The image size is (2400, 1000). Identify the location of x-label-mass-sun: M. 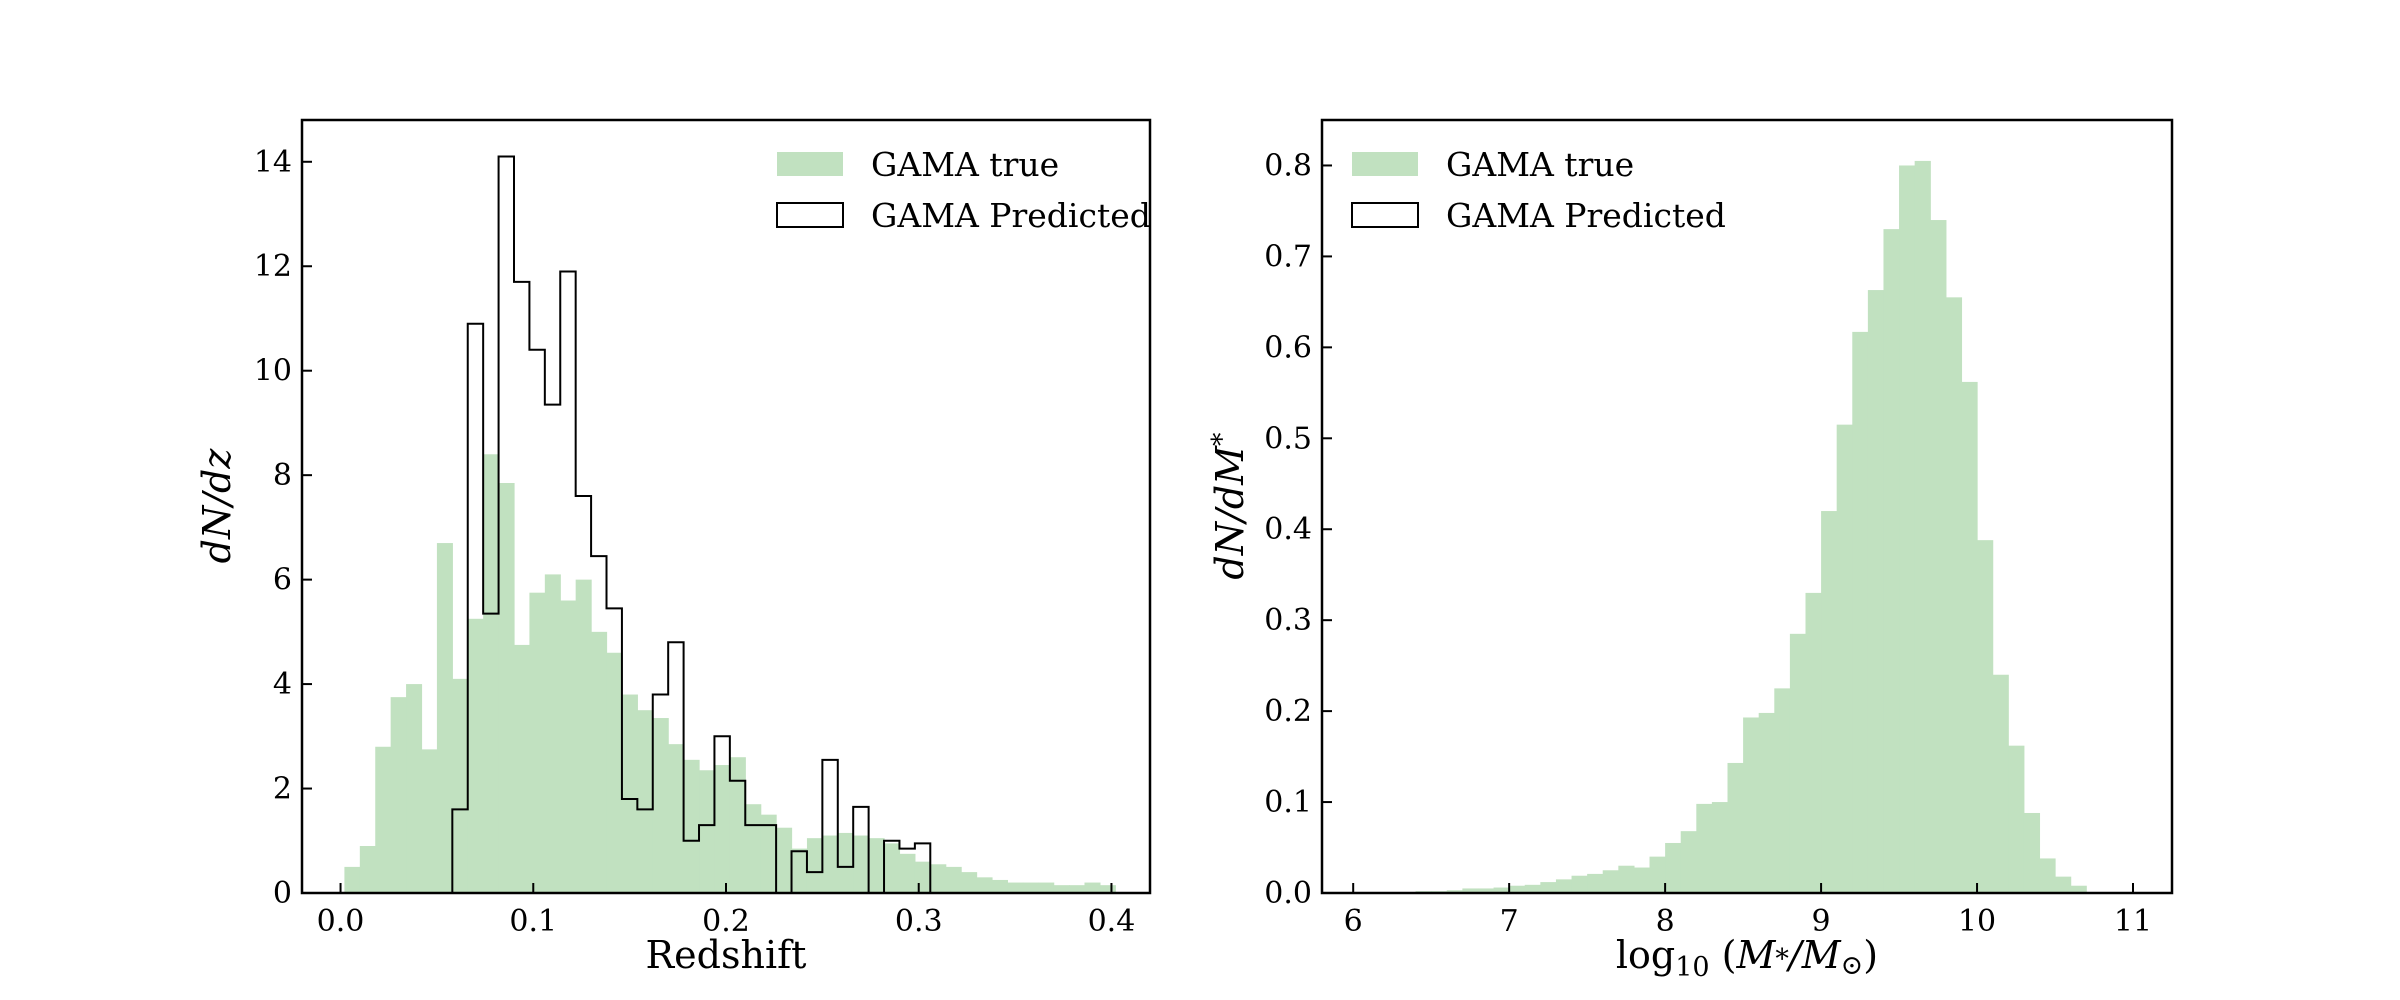
(1821, 955).